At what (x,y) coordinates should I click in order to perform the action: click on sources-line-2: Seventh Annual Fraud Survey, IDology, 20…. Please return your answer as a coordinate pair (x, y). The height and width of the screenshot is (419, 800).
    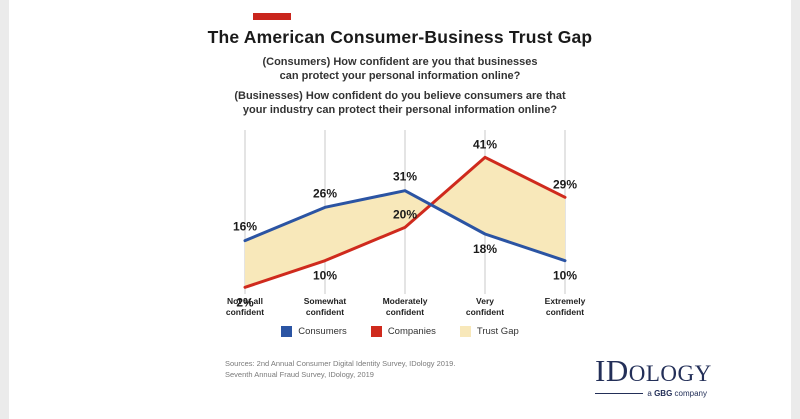
    Looking at the image, I should click on (299, 375).